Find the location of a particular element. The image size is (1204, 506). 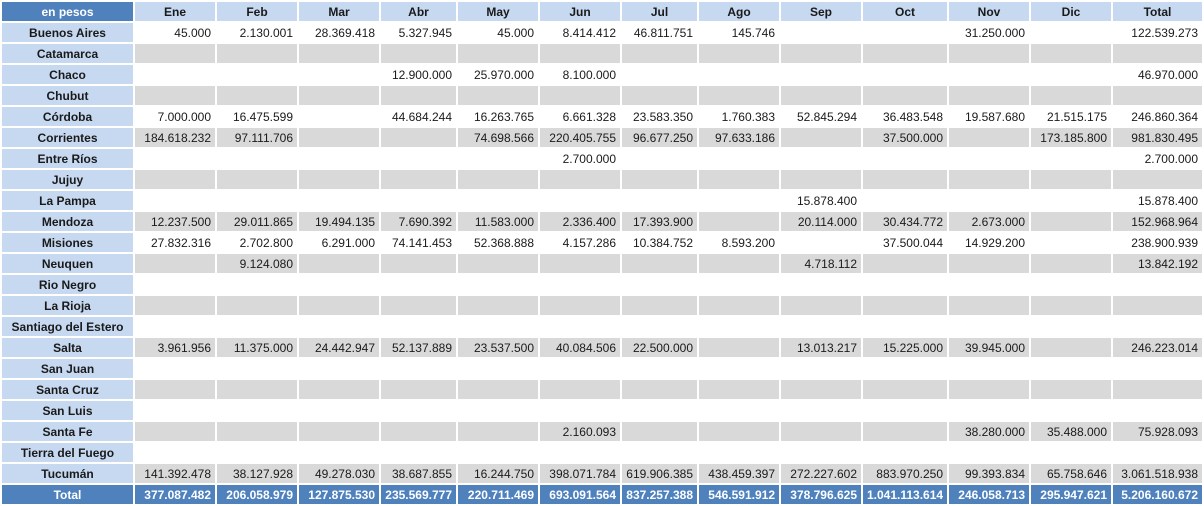

month-header: Ago is located at coordinates (739, 11).